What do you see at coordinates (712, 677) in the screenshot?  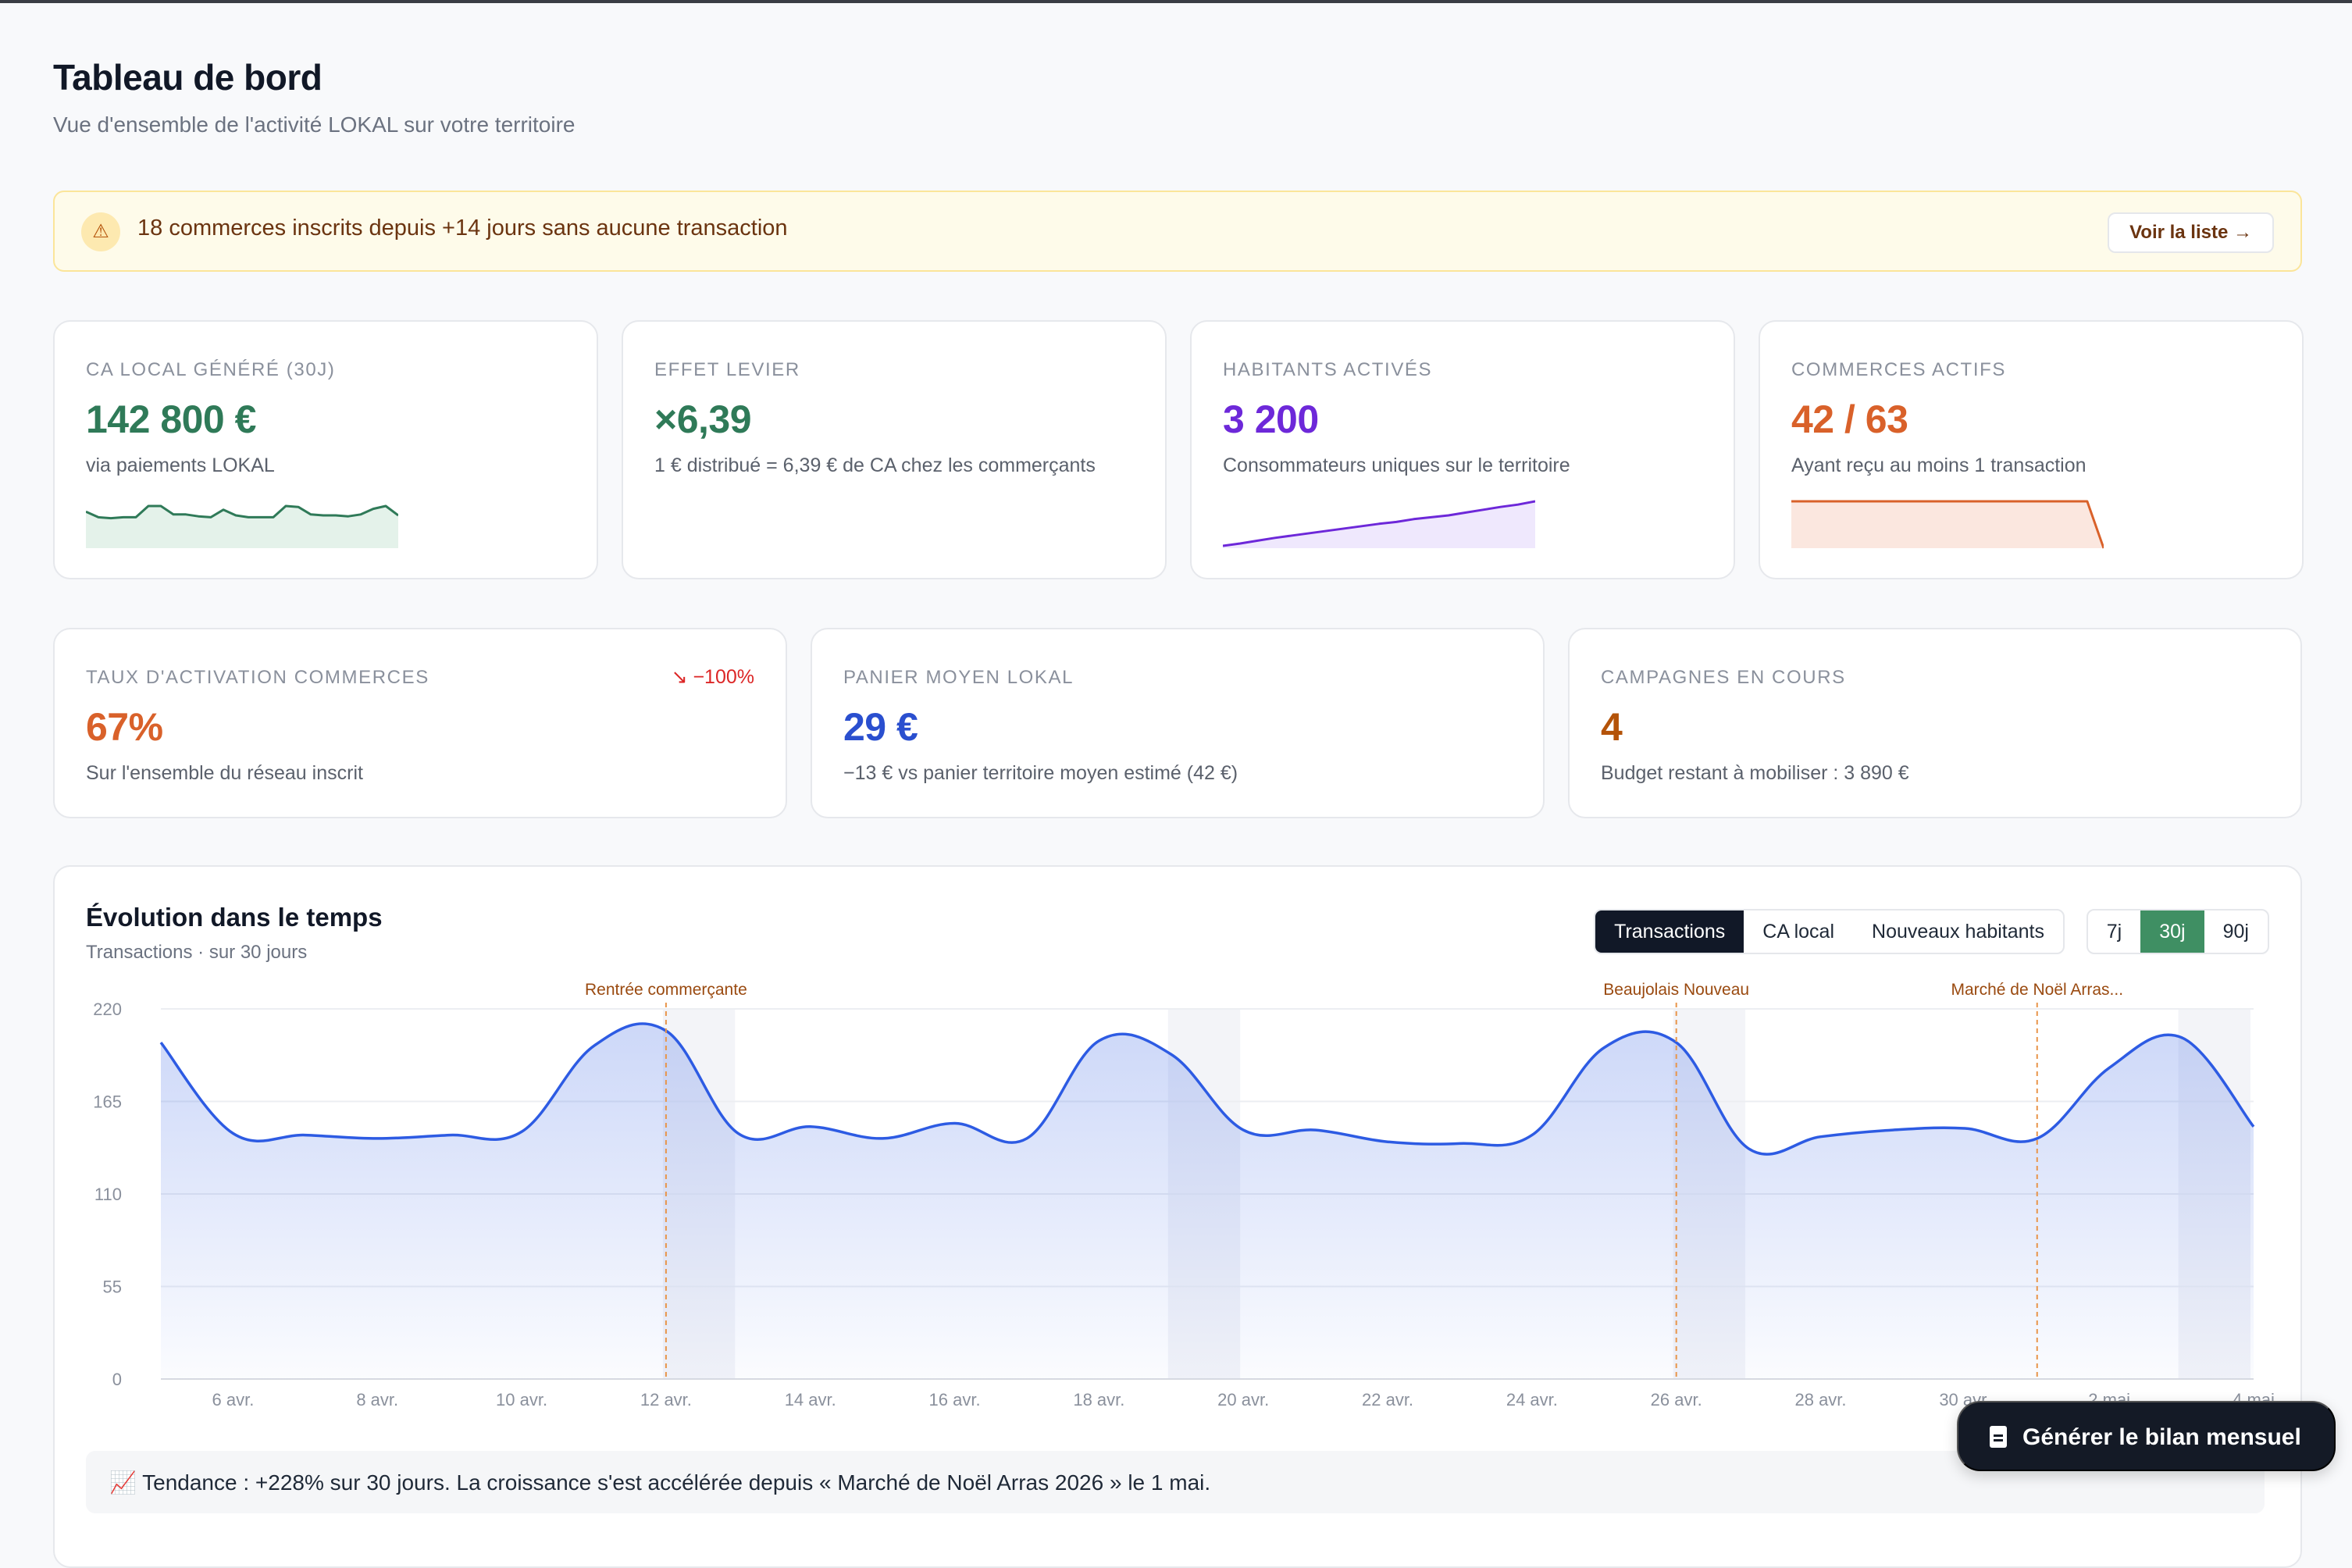 I see `trend-down-badge: ↘ −100%` at bounding box center [712, 677].